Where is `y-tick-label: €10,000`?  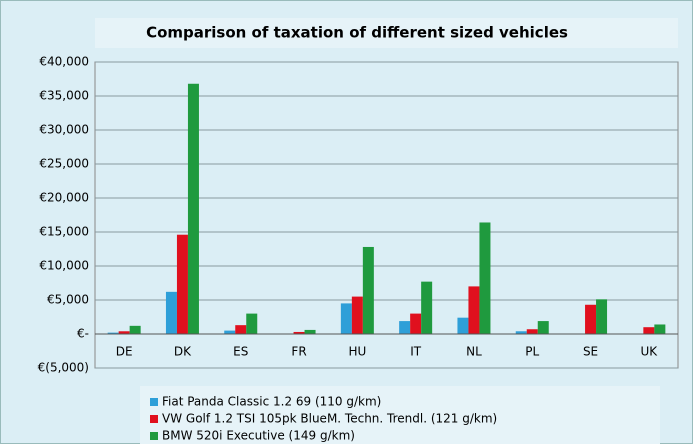 y-tick-label: €10,000 is located at coordinates (64, 266).